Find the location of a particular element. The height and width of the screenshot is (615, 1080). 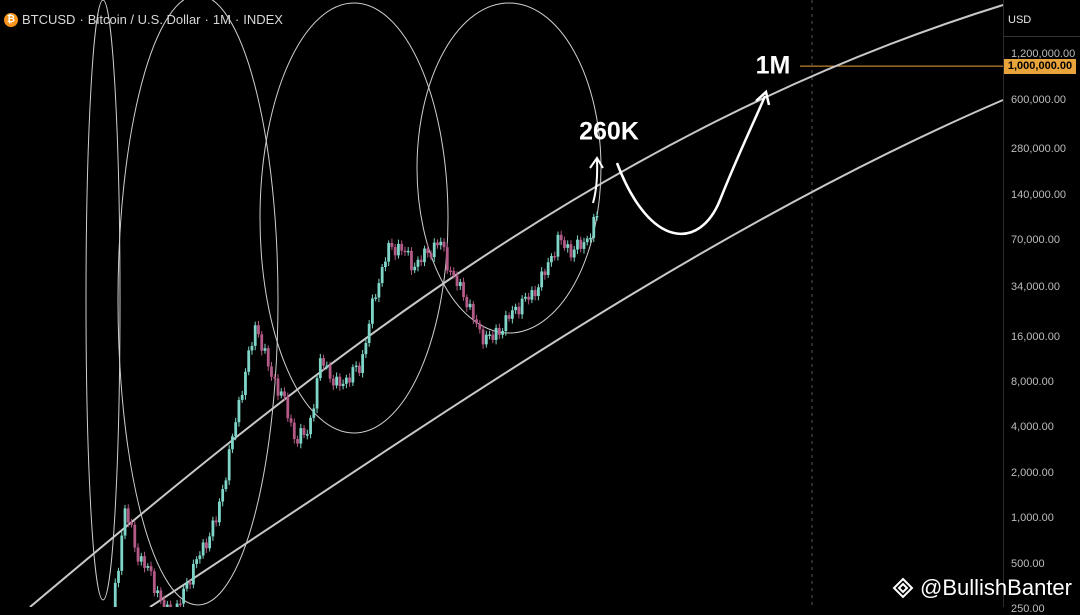

interval: 1M is located at coordinates (221, 19).